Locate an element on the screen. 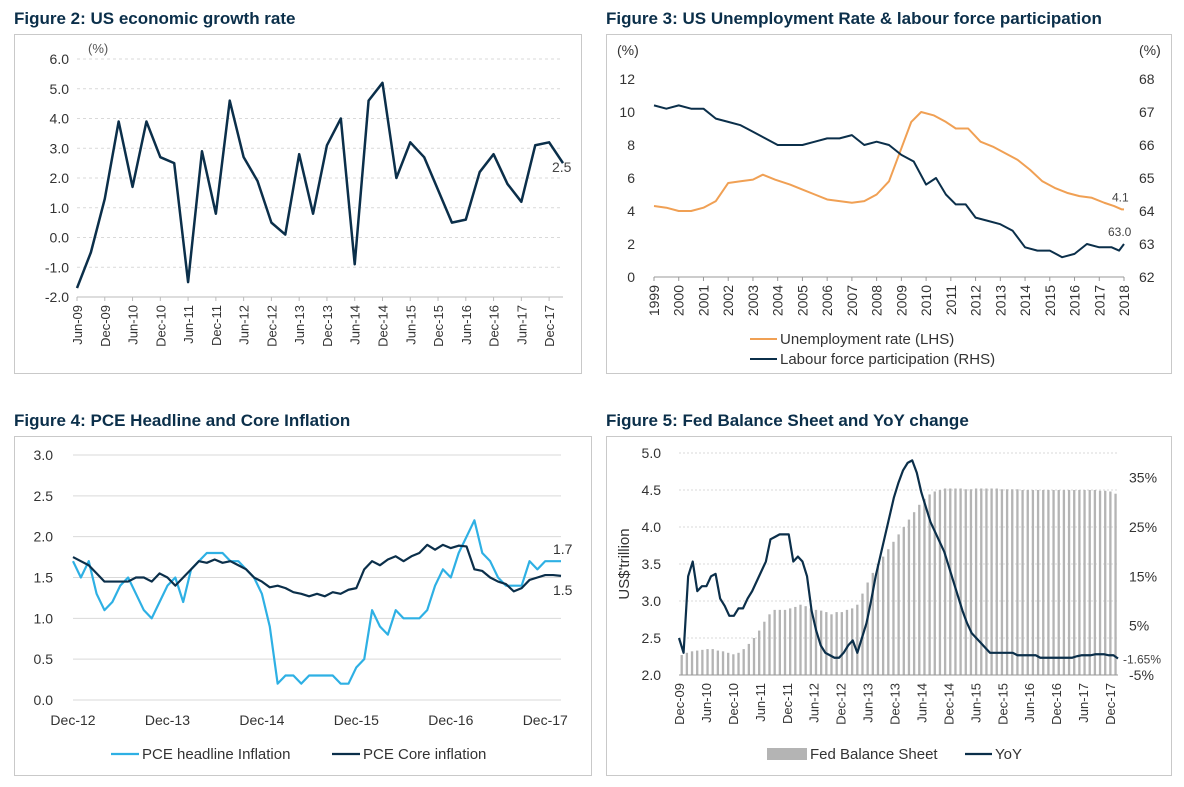 The image size is (1184, 787). legend-label-balance-sheet: Fed Balance Sheet is located at coordinates (874, 754).